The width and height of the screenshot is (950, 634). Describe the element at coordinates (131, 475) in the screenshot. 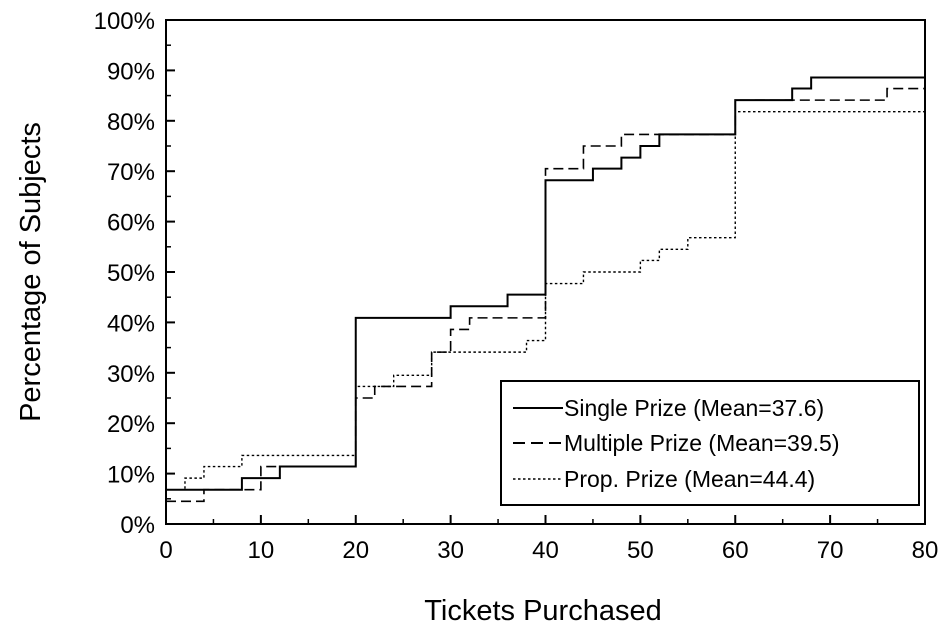

I see `y-tick-label: 10%` at that location.